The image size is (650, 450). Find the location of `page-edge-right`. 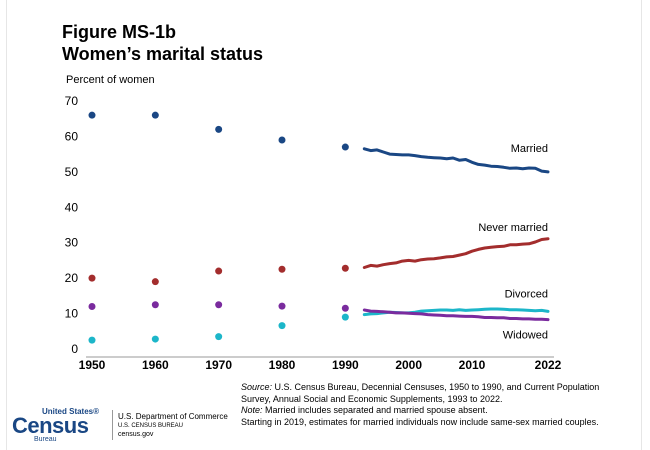

page-edge-right is located at coordinates (641, 225).